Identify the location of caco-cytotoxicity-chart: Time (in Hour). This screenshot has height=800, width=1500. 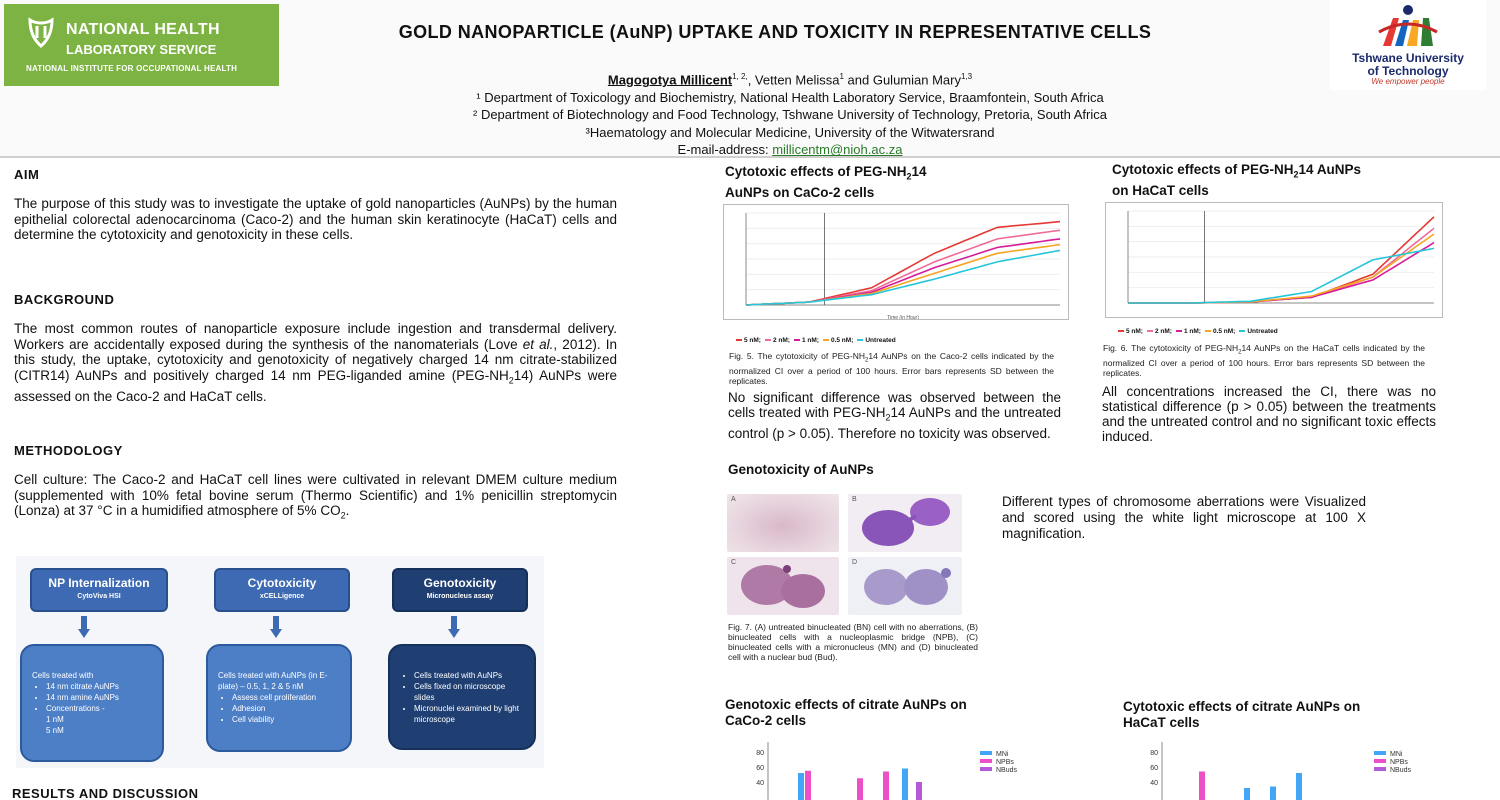
(896, 262).